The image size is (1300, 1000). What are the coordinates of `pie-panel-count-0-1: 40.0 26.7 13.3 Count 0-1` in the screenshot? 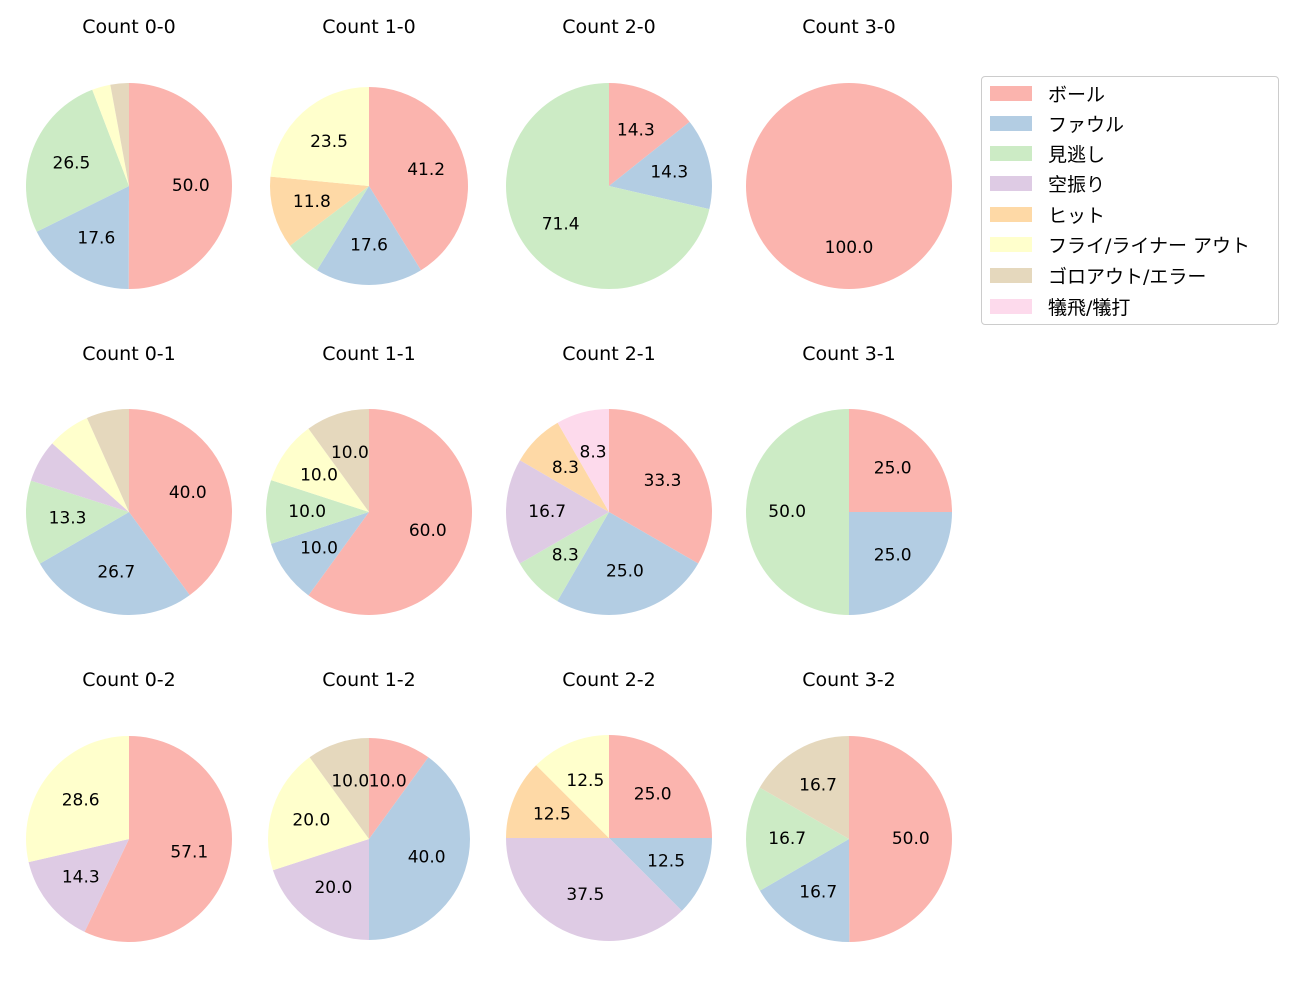 It's located at (129, 490).